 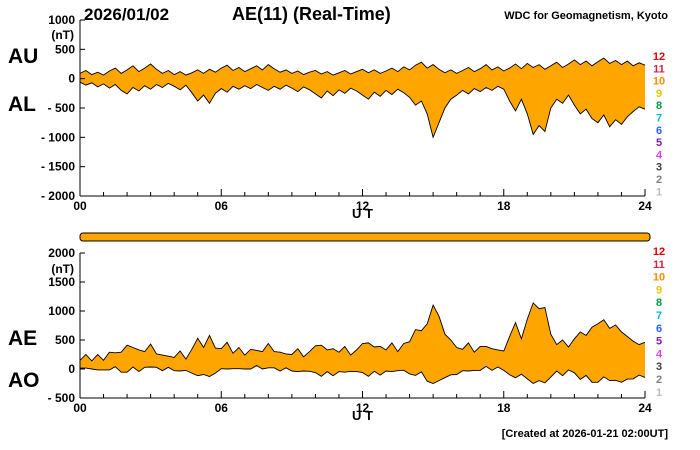 I want to click on ae-ao-area-fill, so click(x=362, y=343).